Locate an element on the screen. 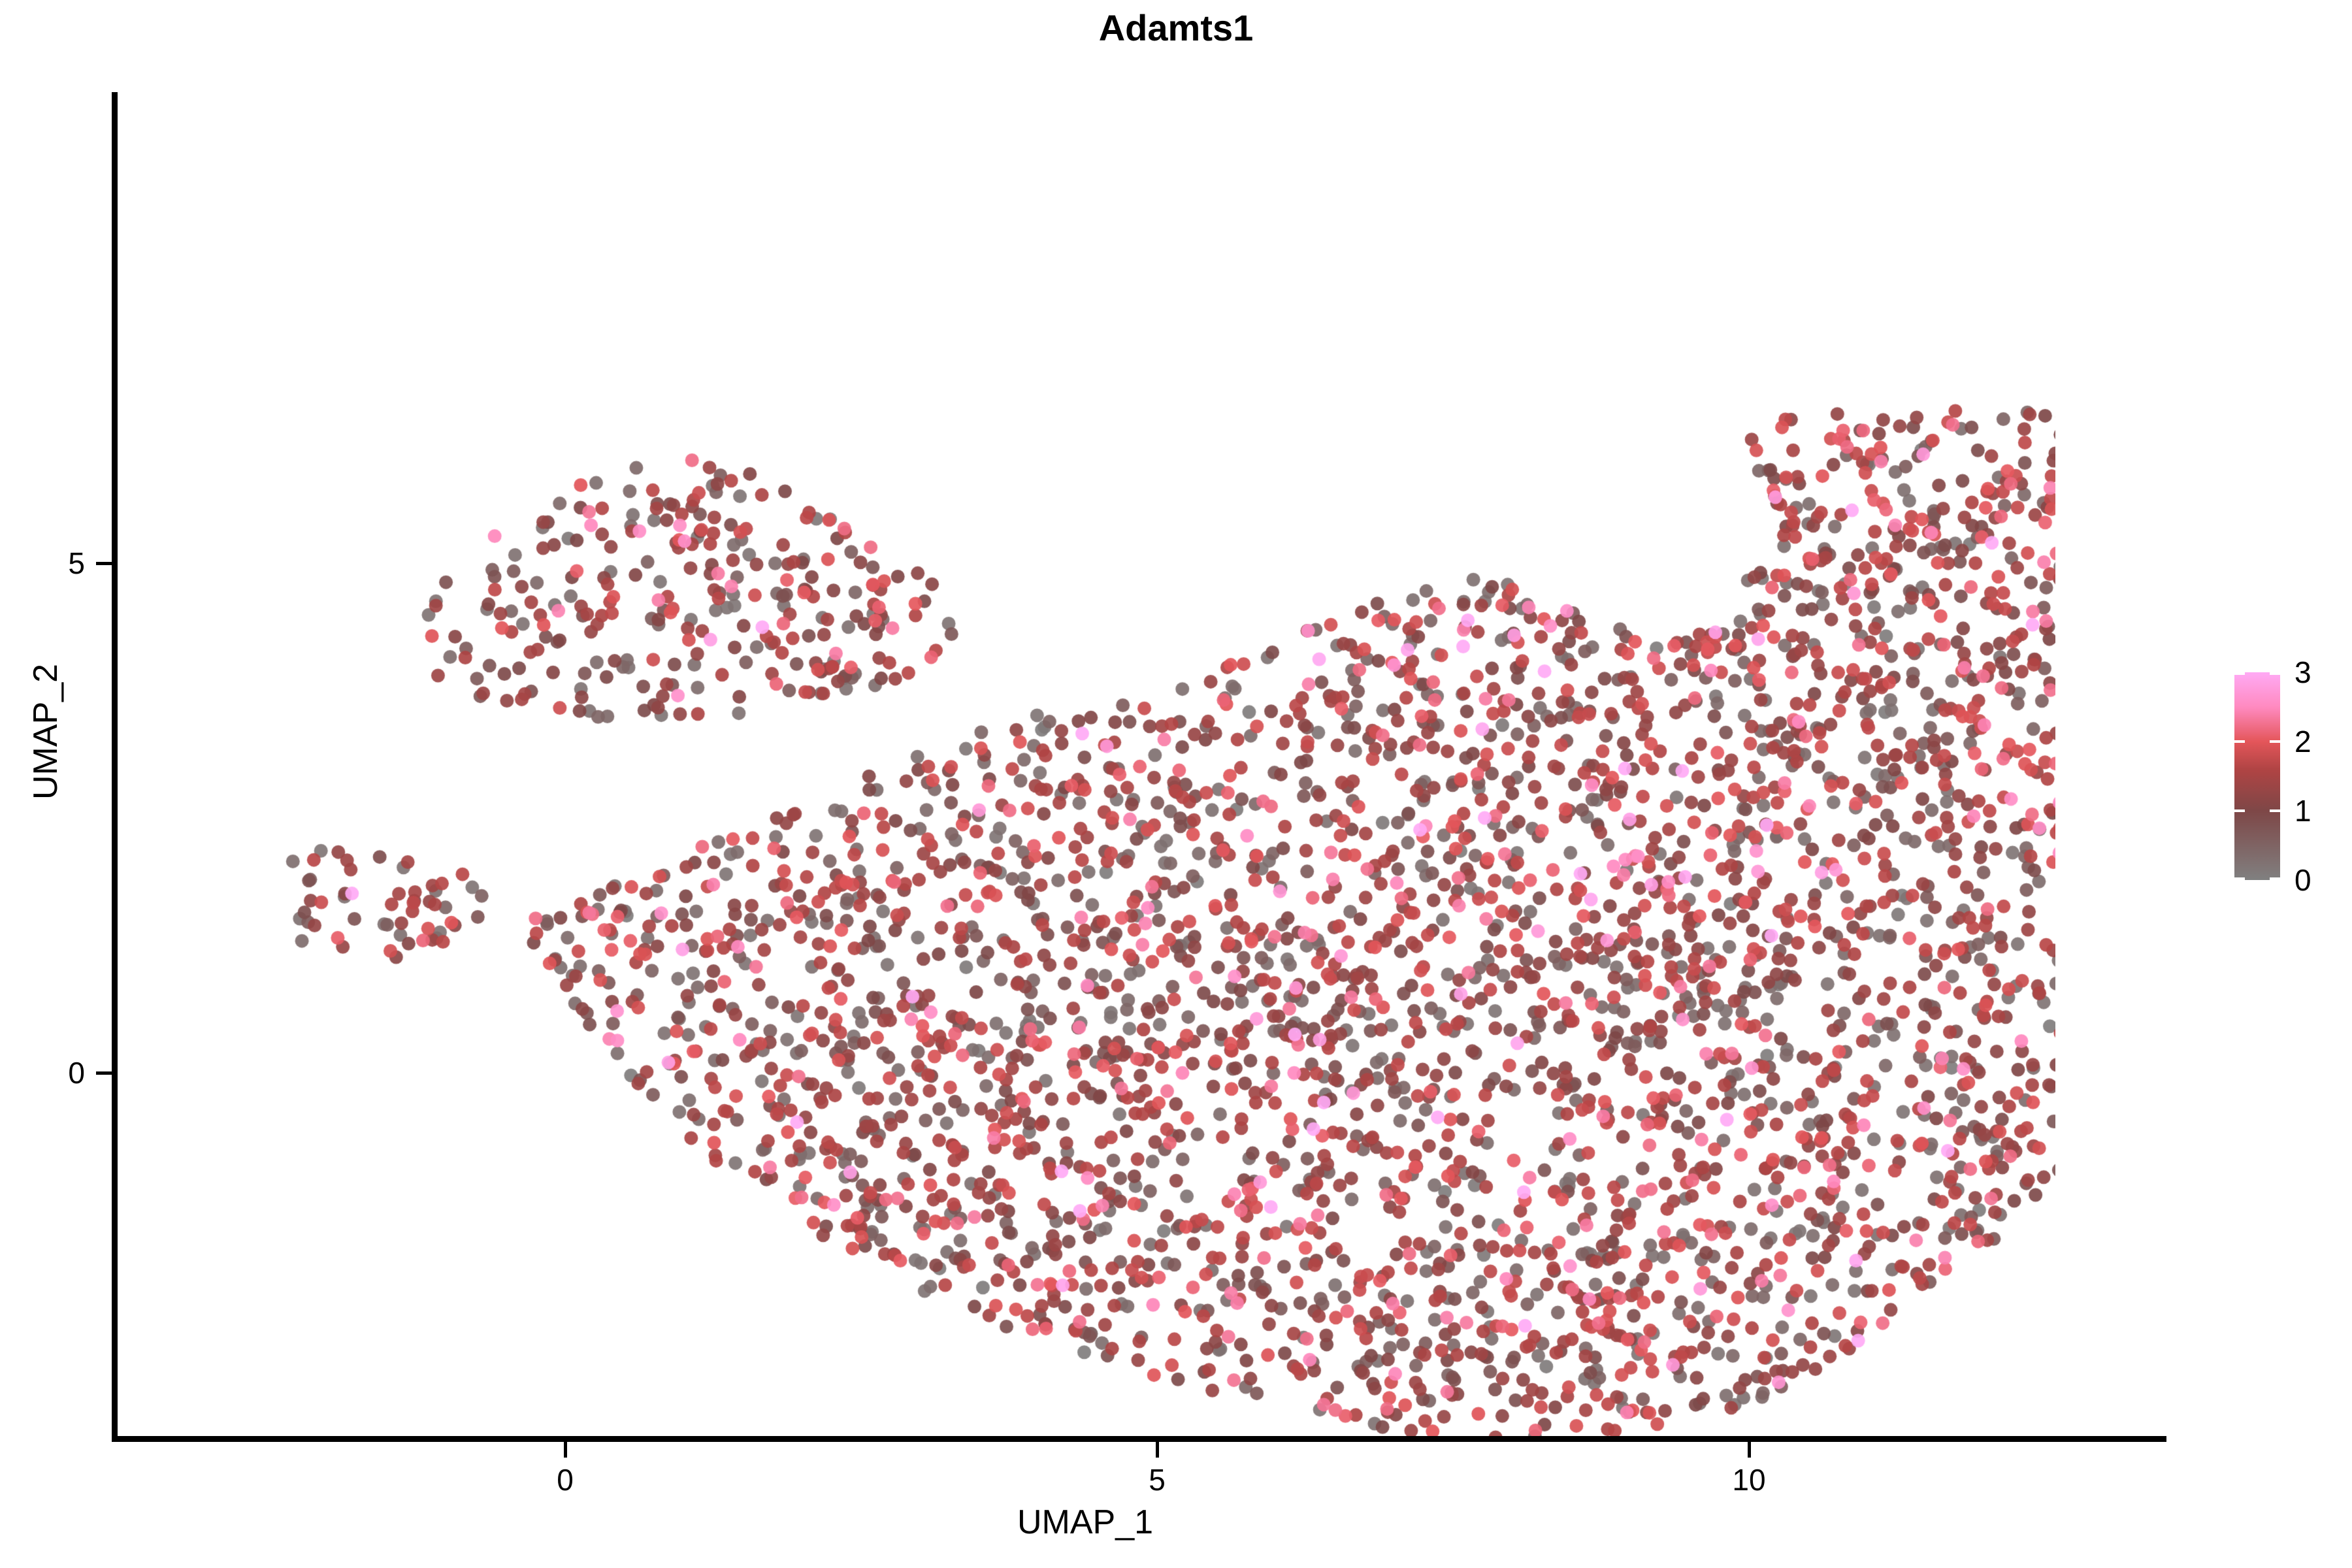 This screenshot has height=1568, width=2352. x-tick-label: 10 is located at coordinates (1749, 1480).